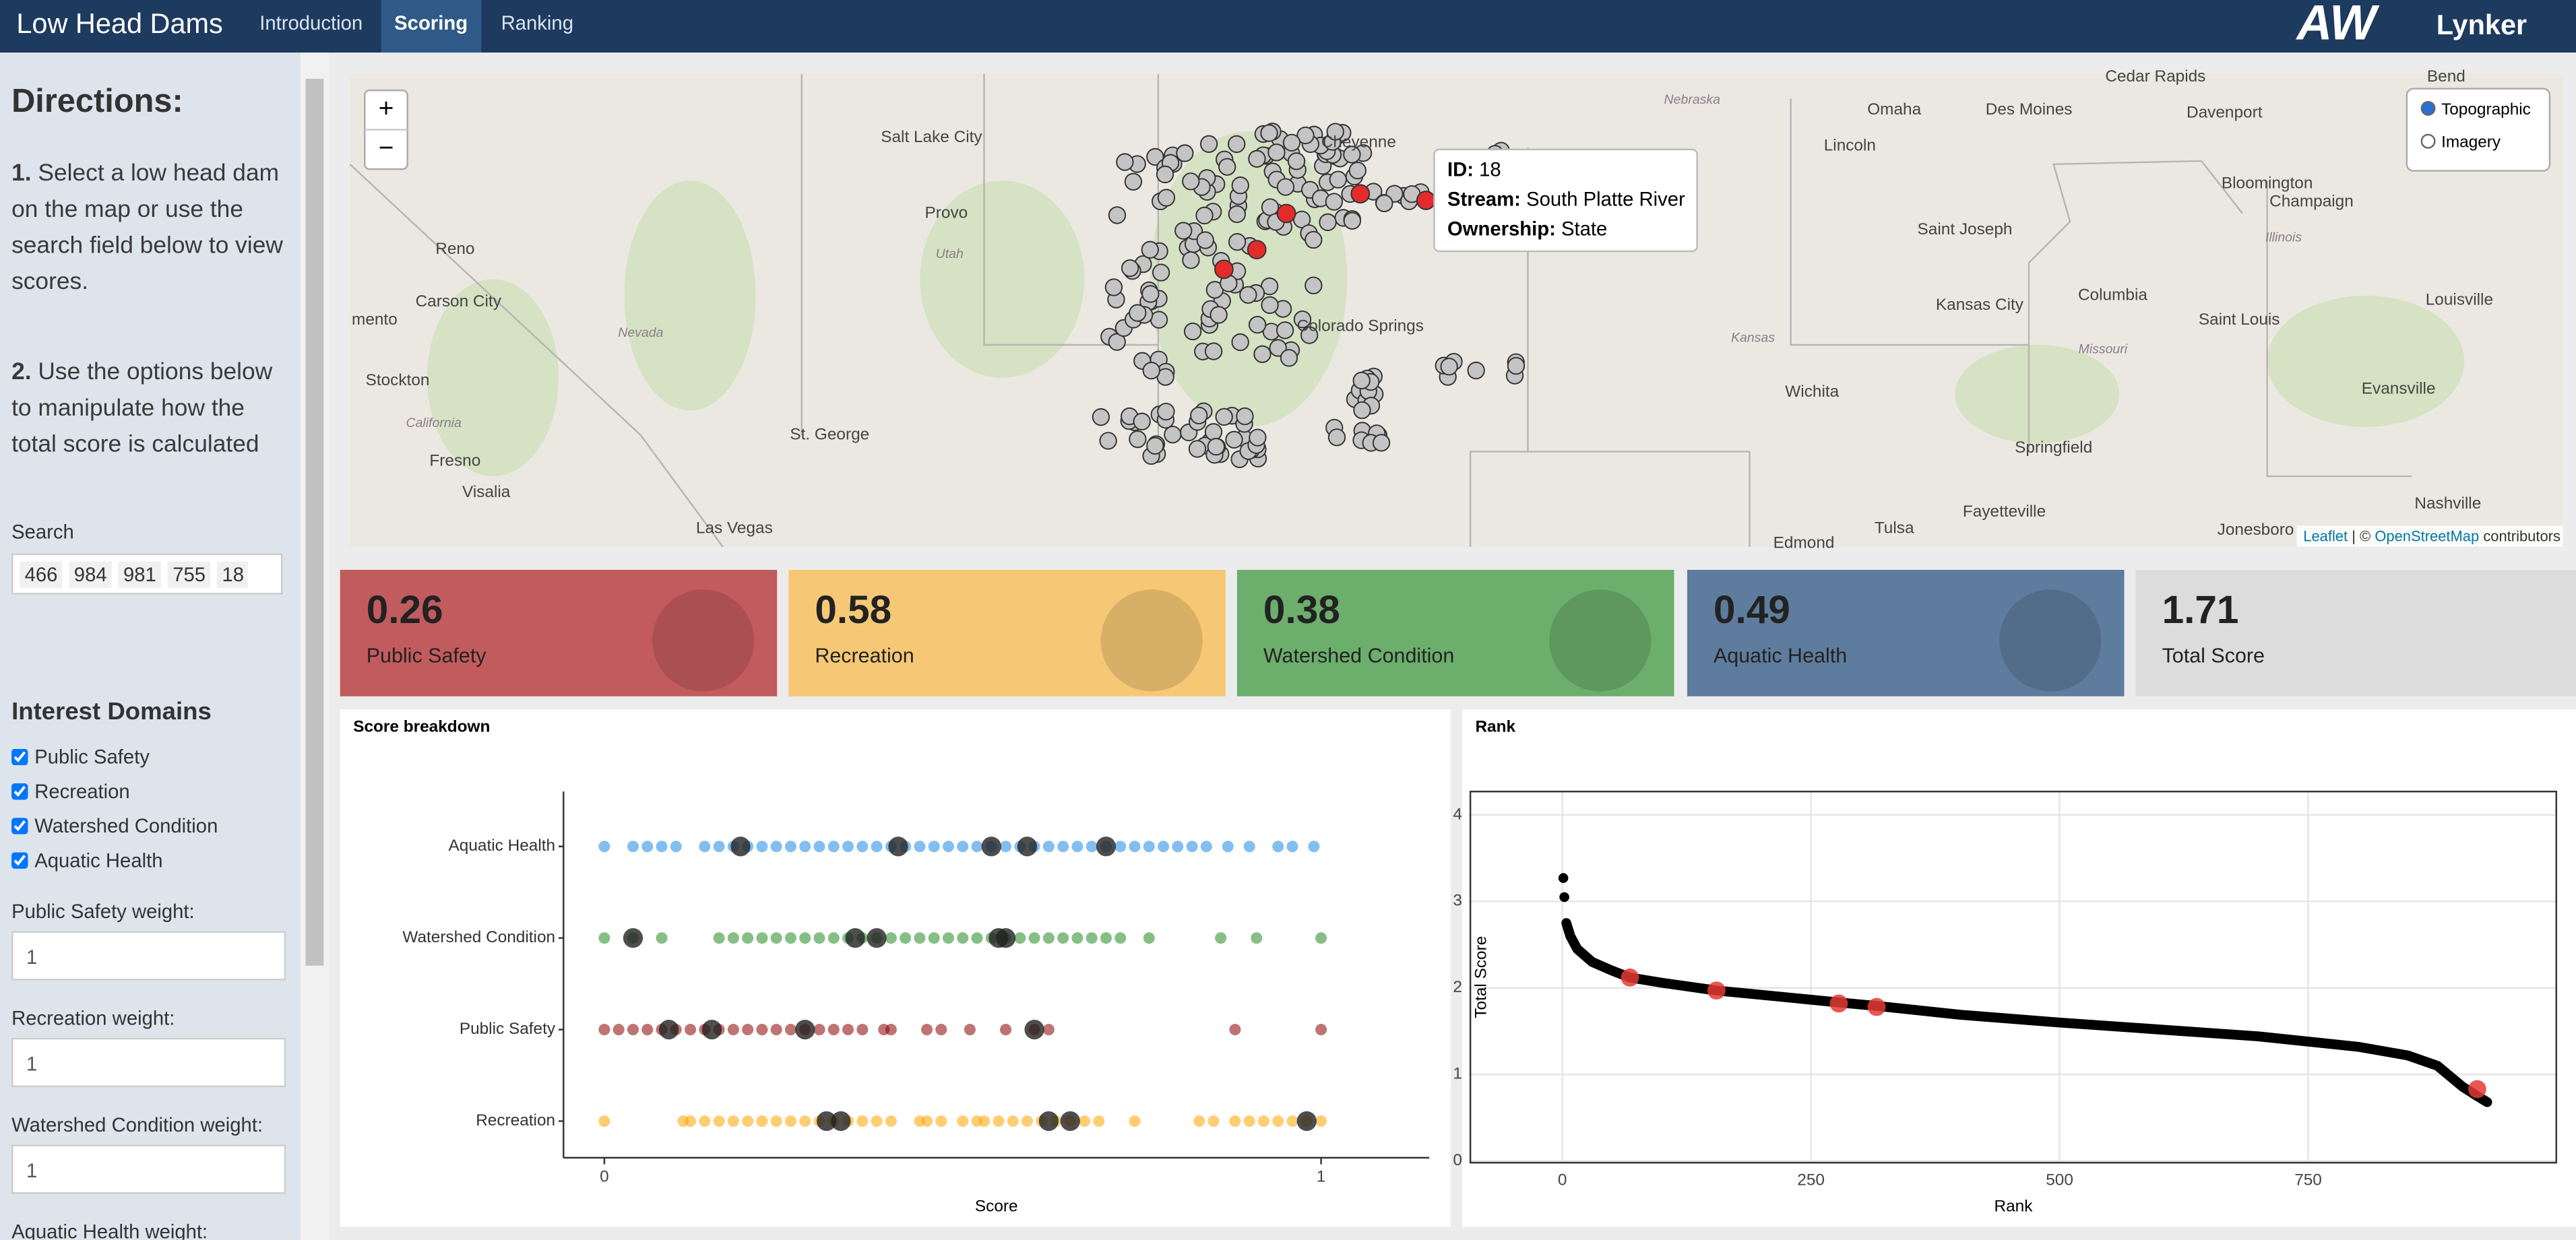 Image resolution: width=2576 pixels, height=1240 pixels. I want to click on attribution-link: Leaflet, so click(2325, 535).